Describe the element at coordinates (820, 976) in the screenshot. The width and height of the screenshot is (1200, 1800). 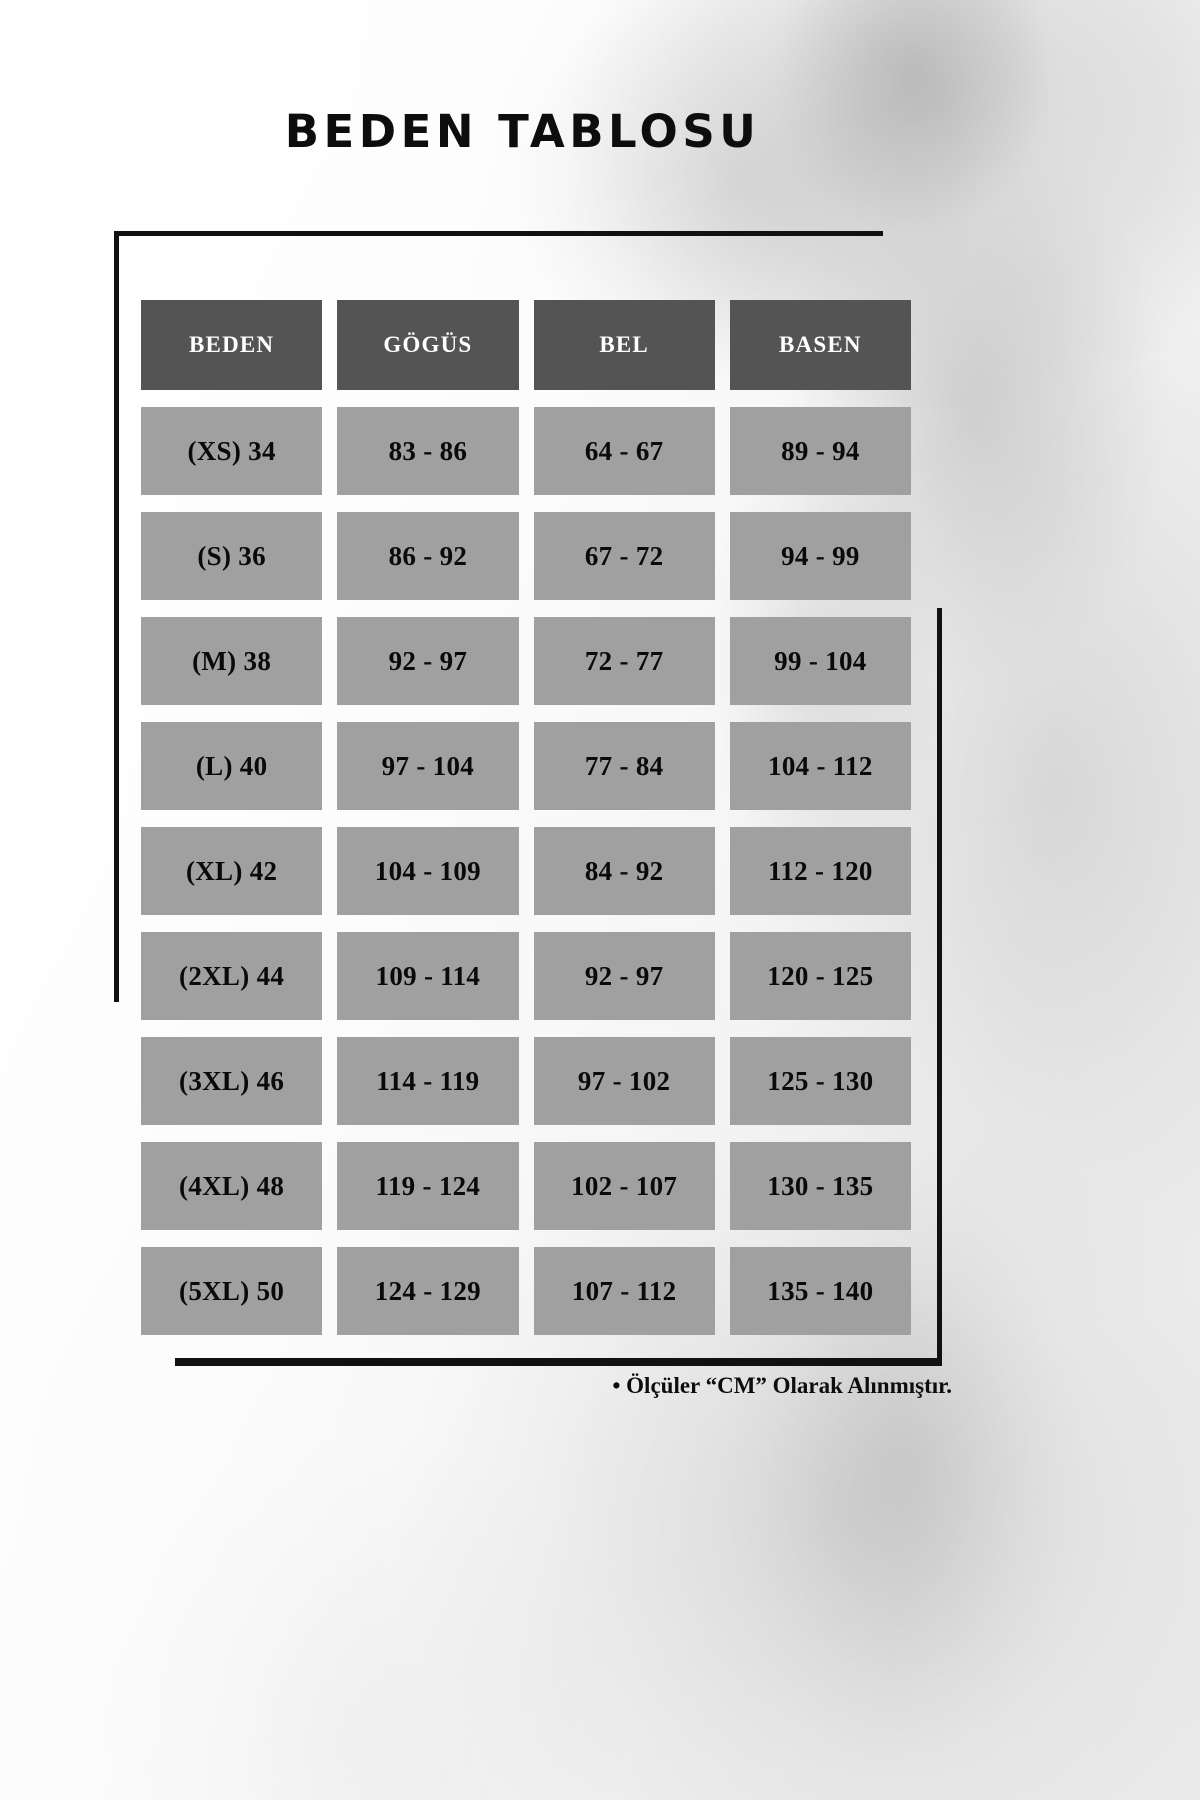
I see `measurement-cell: 120 - 125` at that location.